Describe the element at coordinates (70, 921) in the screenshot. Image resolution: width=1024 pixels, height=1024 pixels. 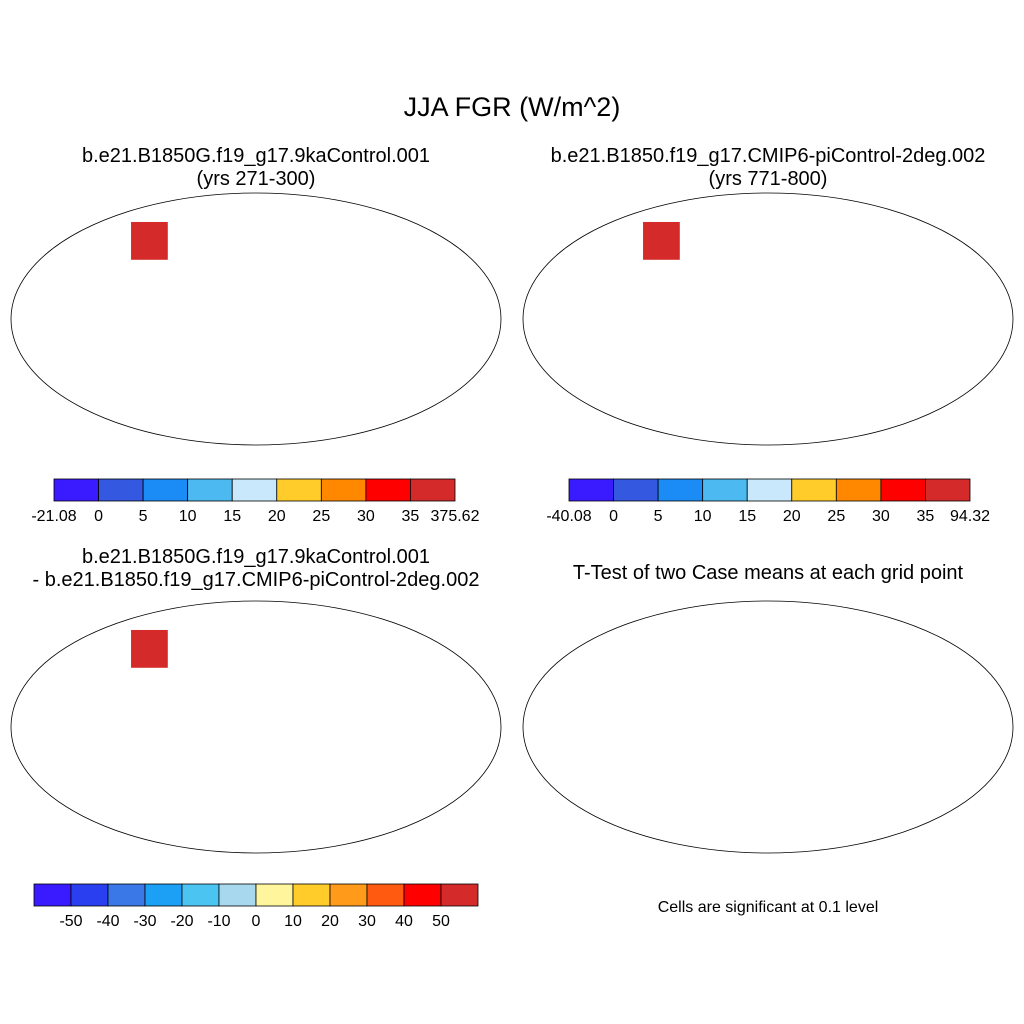
I see `colorbar-tick-label: -50` at that location.